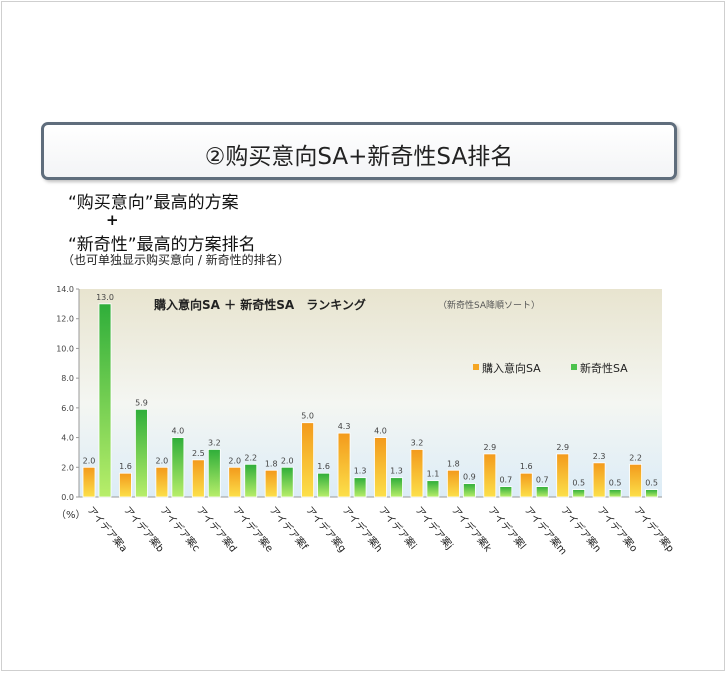 The image size is (728, 674). I want to click on y-tick-label: 0.0, so click(67, 497).